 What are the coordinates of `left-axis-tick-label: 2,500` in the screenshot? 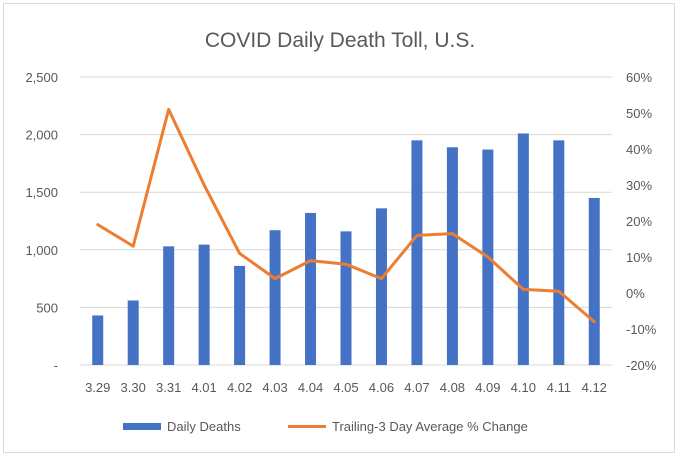 It's located at (41, 77).